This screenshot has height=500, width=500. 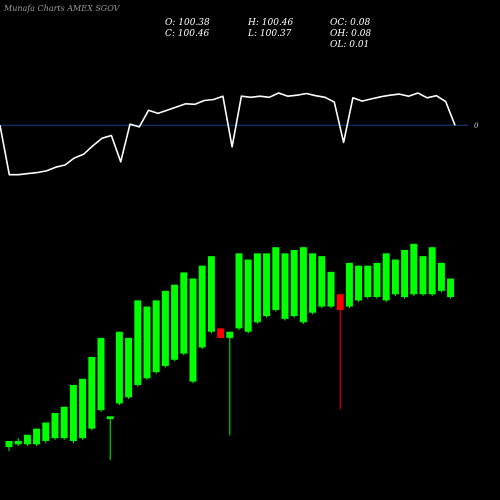 I want to click on indicator-zero-label: 0, so click(x=476, y=126).